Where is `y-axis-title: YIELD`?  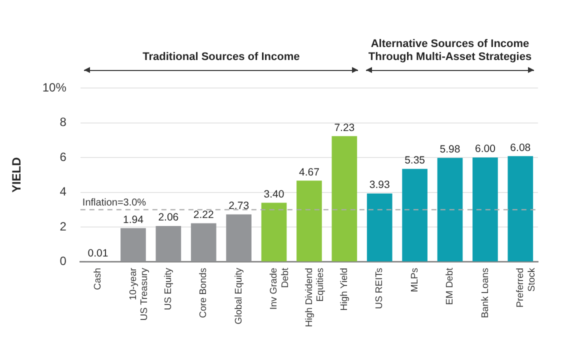 y-axis-title: YIELD is located at coordinates (17, 174).